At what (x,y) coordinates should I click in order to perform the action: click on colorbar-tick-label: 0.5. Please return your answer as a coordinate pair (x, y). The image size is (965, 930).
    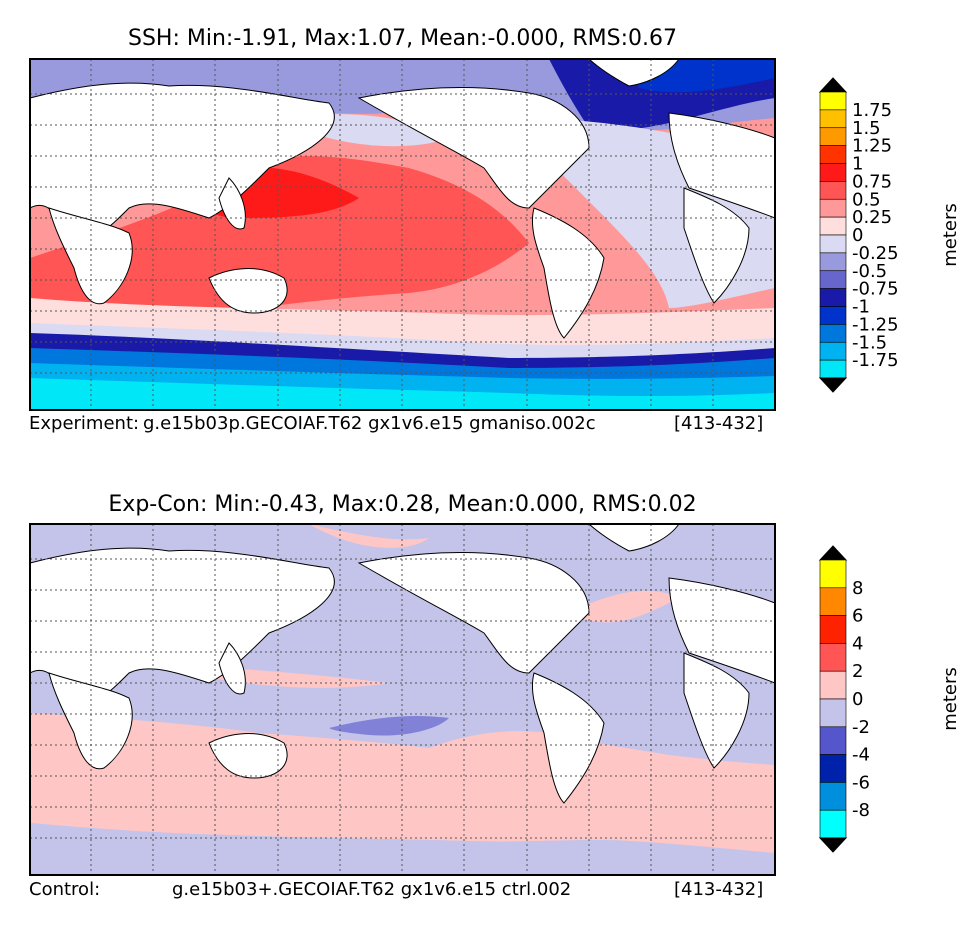
    Looking at the image, I should click on (866, 199).